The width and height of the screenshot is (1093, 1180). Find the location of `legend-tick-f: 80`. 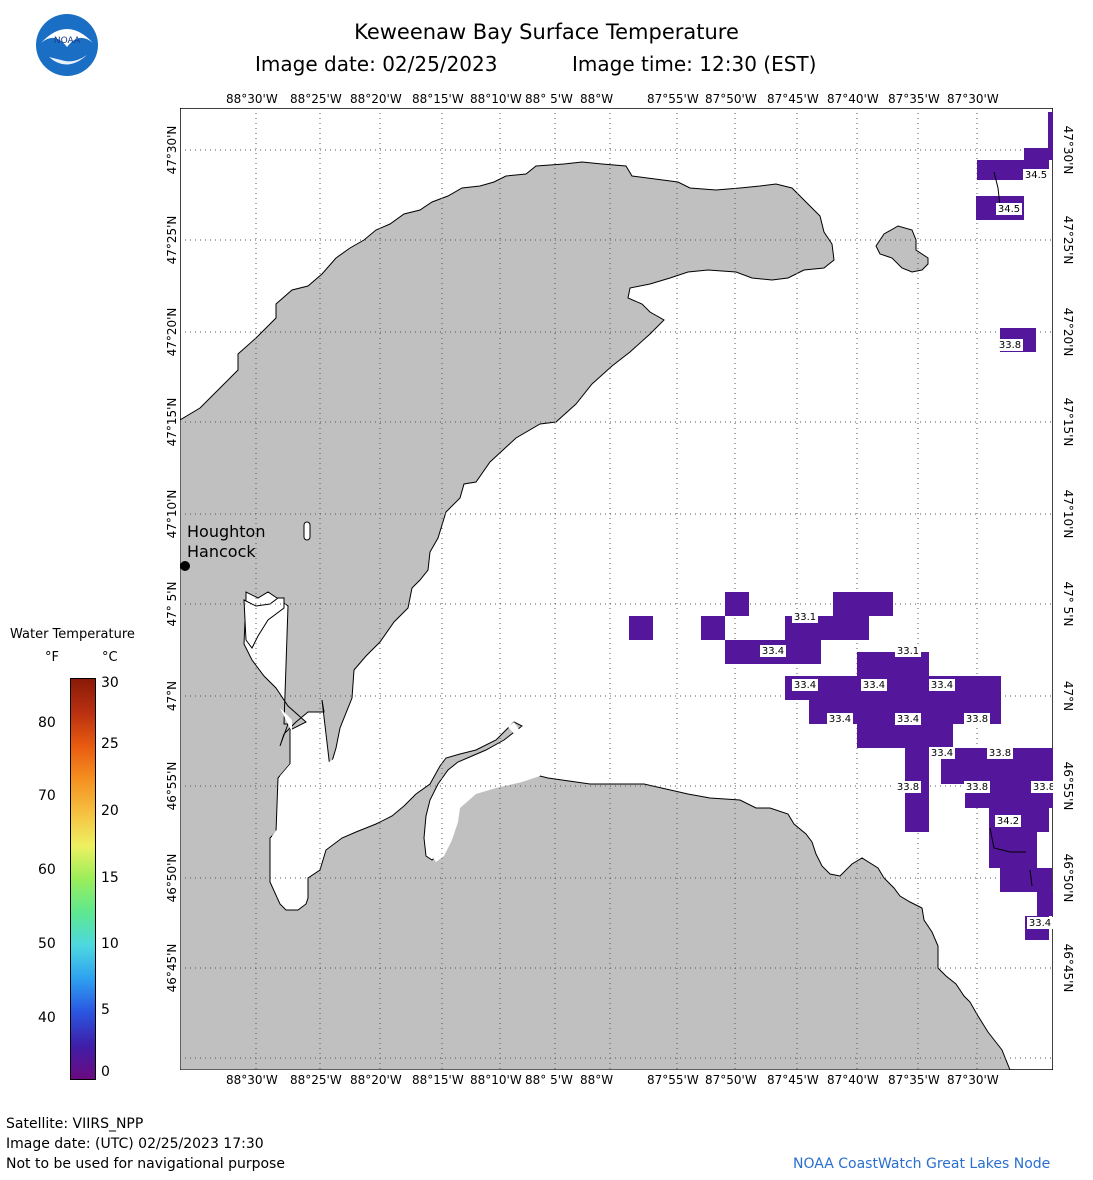

legend-tick-f: 80 is located at coordinates (47, 723).